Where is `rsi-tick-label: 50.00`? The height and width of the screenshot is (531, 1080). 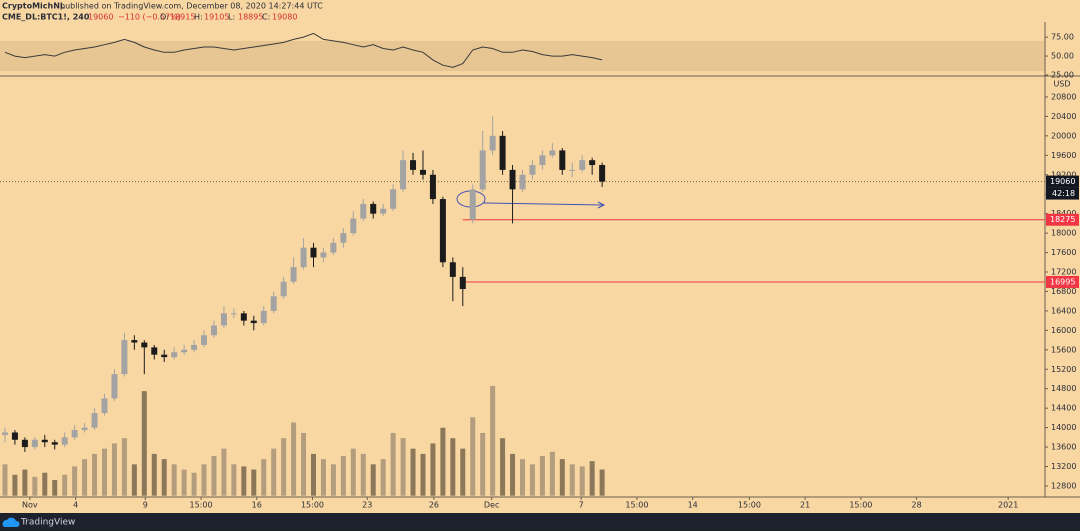
rsi-tick-label: 50.00 is located at coordinates (1062, 56).